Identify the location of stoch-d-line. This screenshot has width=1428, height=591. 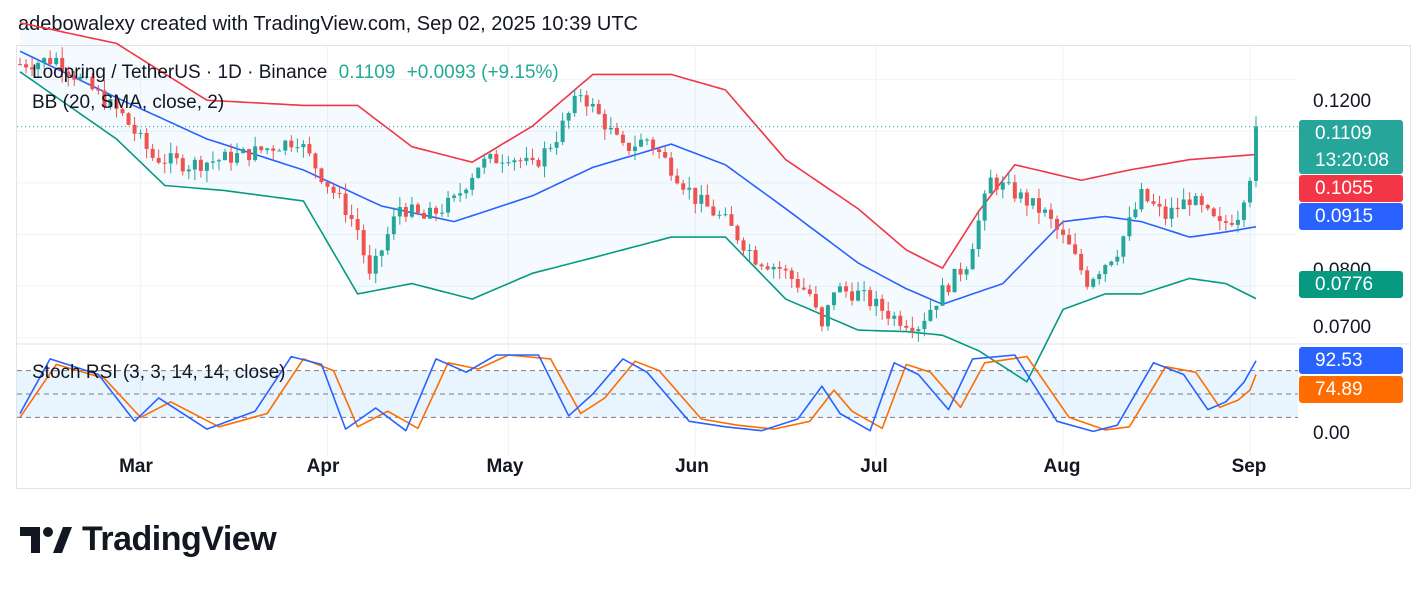
(638, 392).